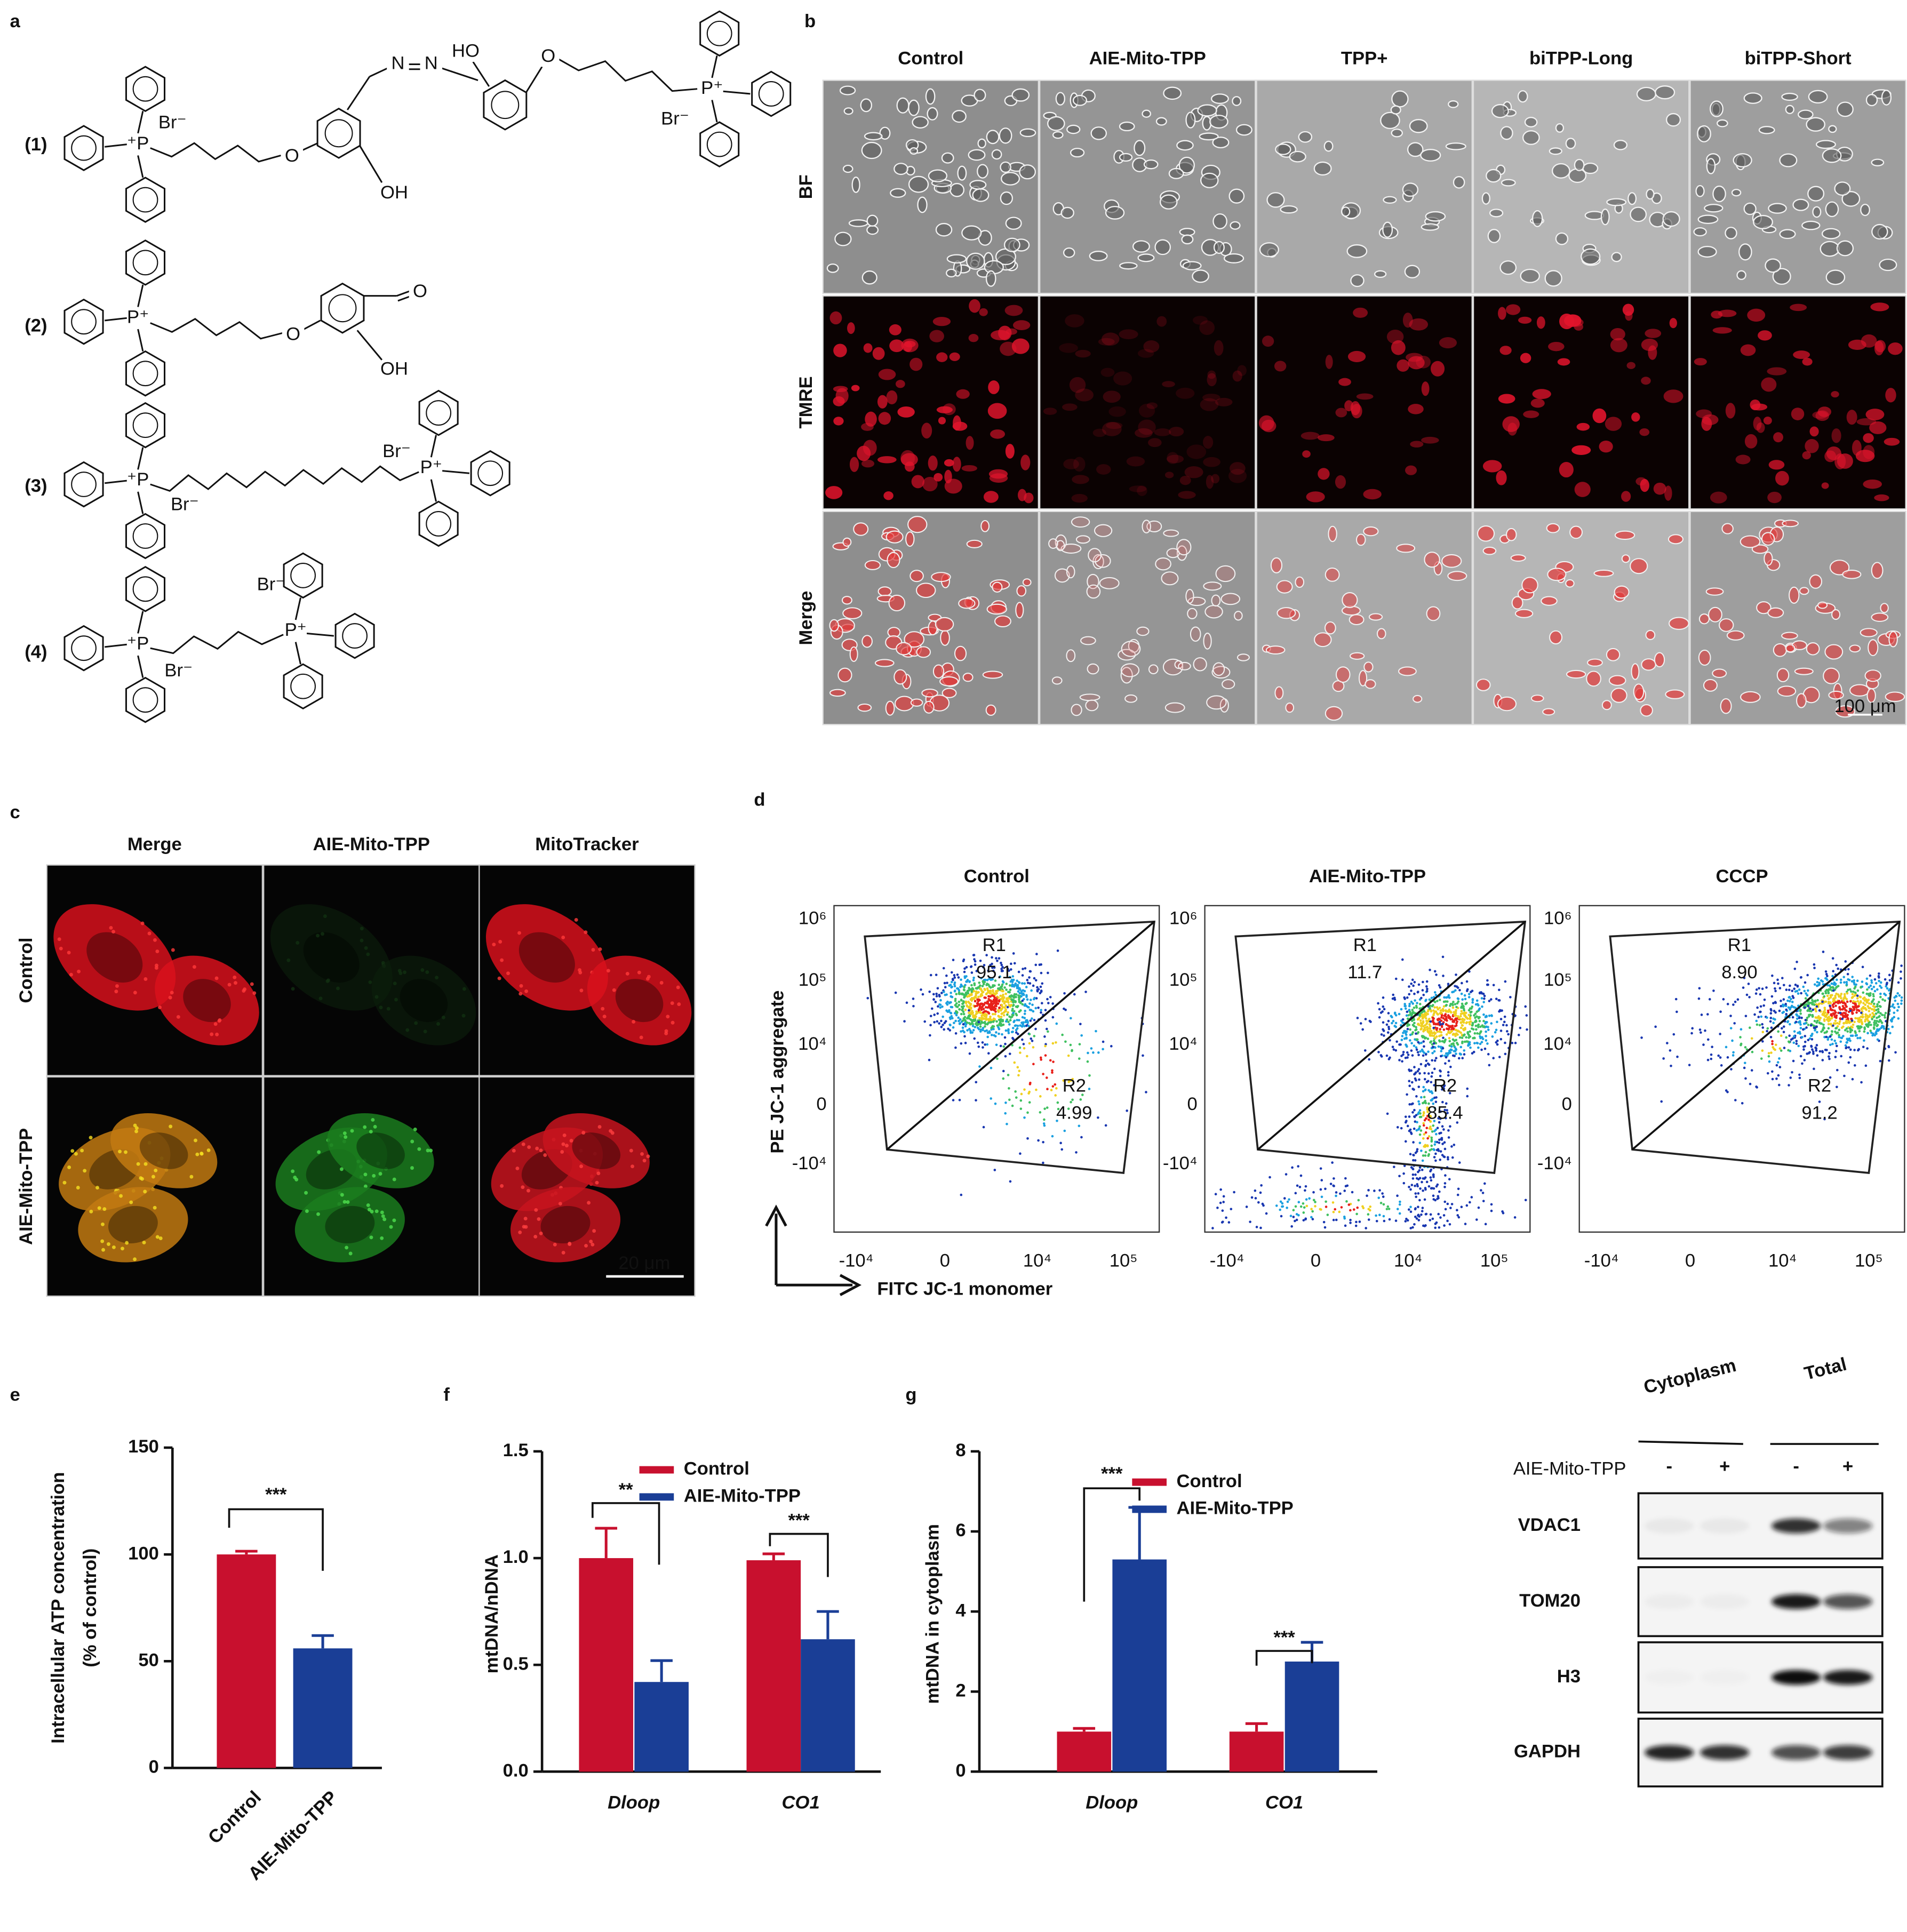  What do you see at coordinates (548, 56) in the screenshot?
I see `atom-label: O` at bounding box center [548, 56].